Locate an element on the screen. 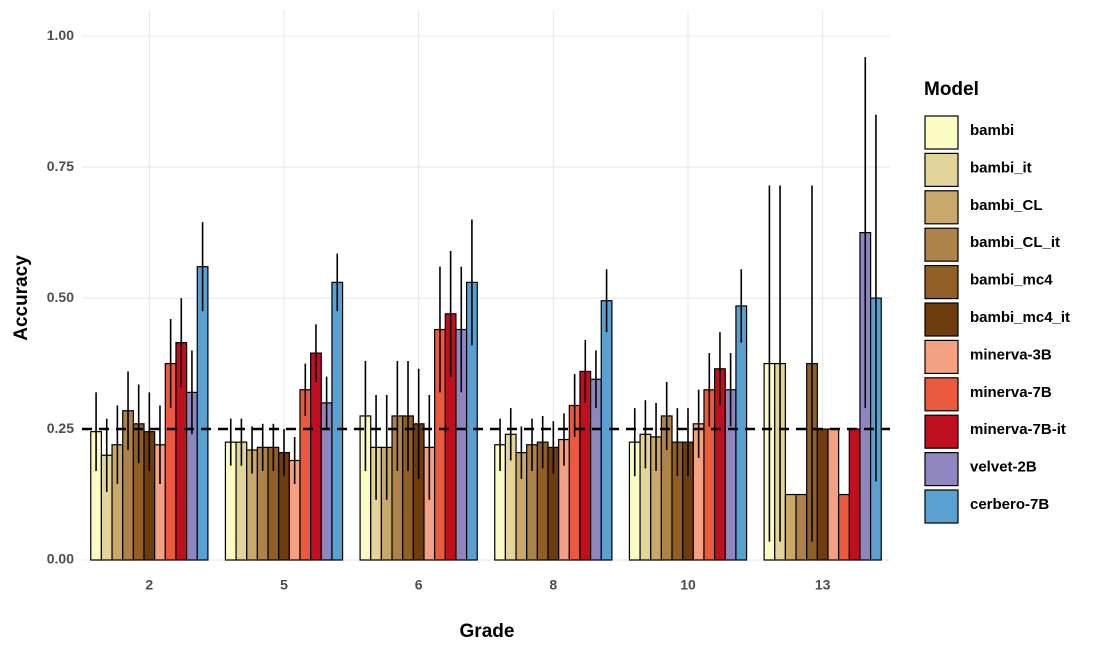 This screenshot has width=1106, height=649. legend-label: minerva-3B is located at coordinates (1011, 354).